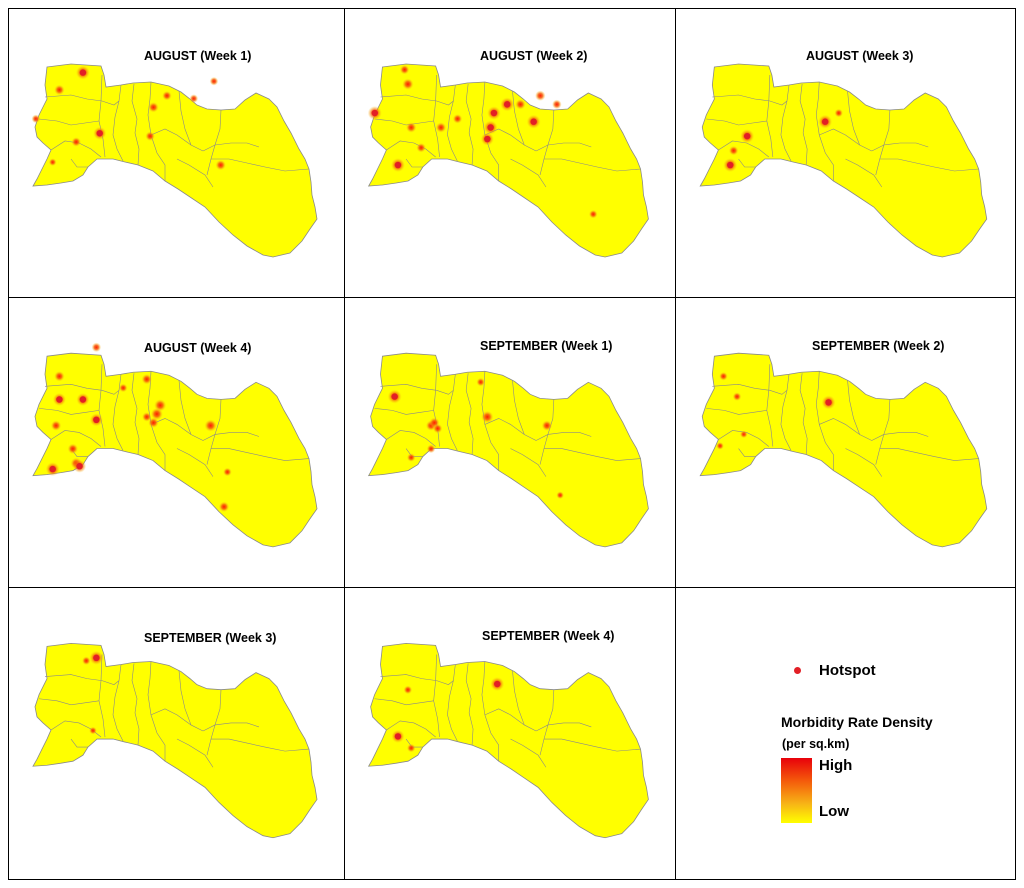 Image resolution: width=1024 pixels, height=888 pixels. I want to click on legend-density-title: Morbidity Rate Density, so click(857, 722).